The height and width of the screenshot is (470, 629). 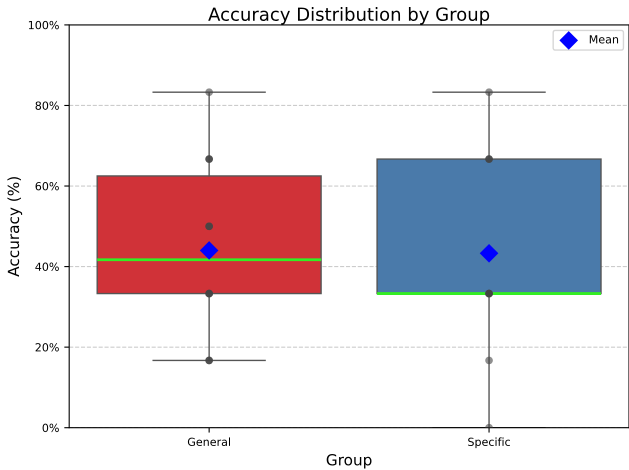 What do you see at coordinates (47, 186) in the screenshot?
I see `y-tick-label: 60%` at bounding box center [47, 186].